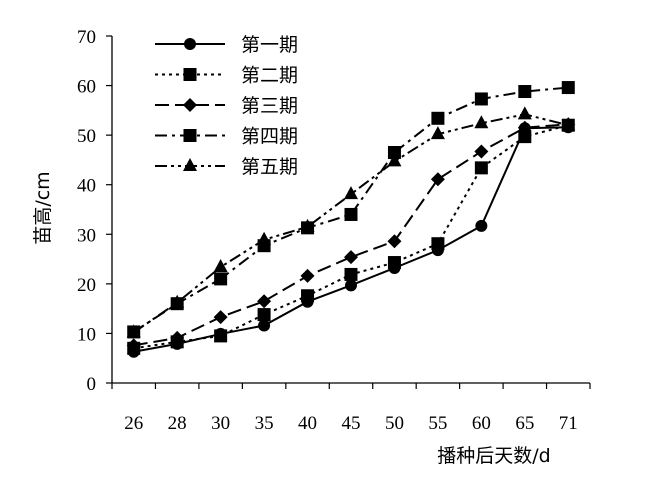  I want to click on x-tick-label: 55, so click(437, 423).